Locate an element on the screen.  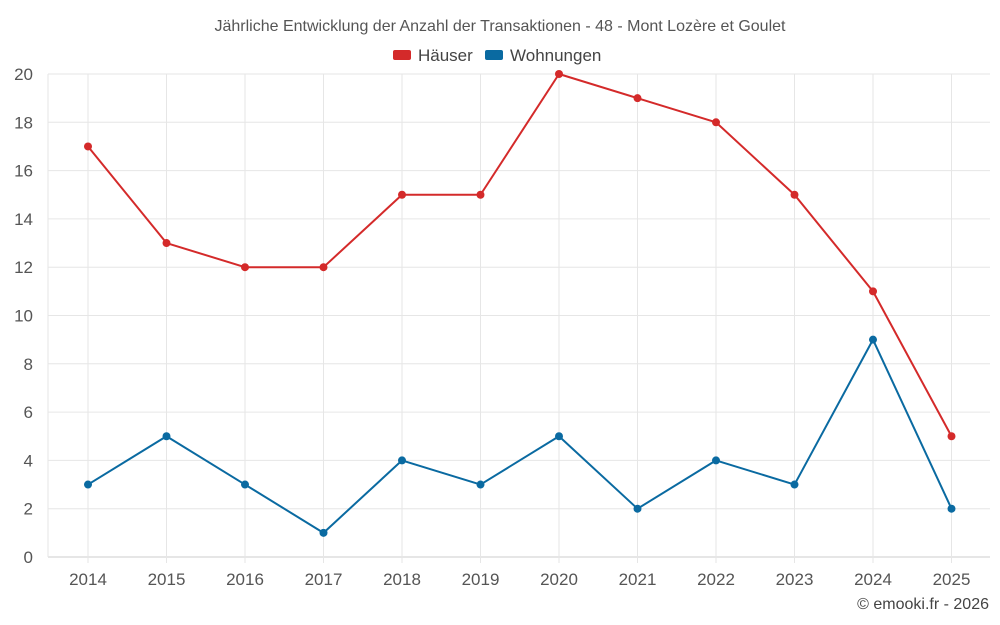
x-tick-label: 2018 is located at coordinates (402, 579).